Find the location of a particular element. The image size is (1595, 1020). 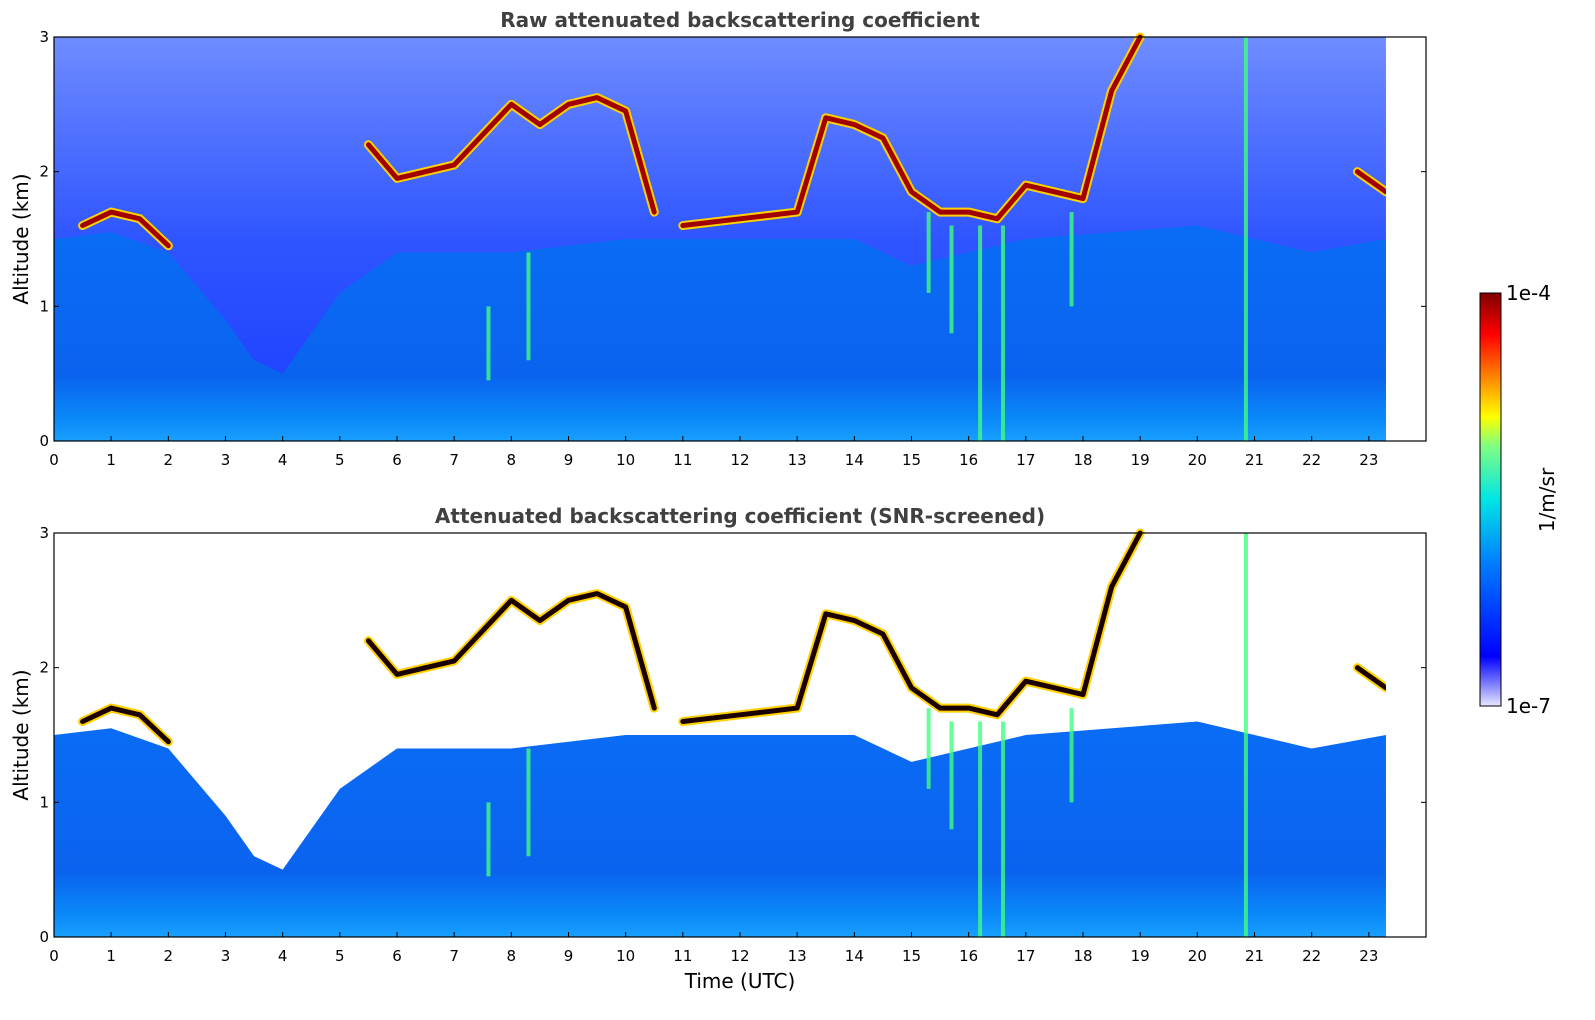

y-axis-label-snr: Altitude (km) is located at coordinates (21, 734).